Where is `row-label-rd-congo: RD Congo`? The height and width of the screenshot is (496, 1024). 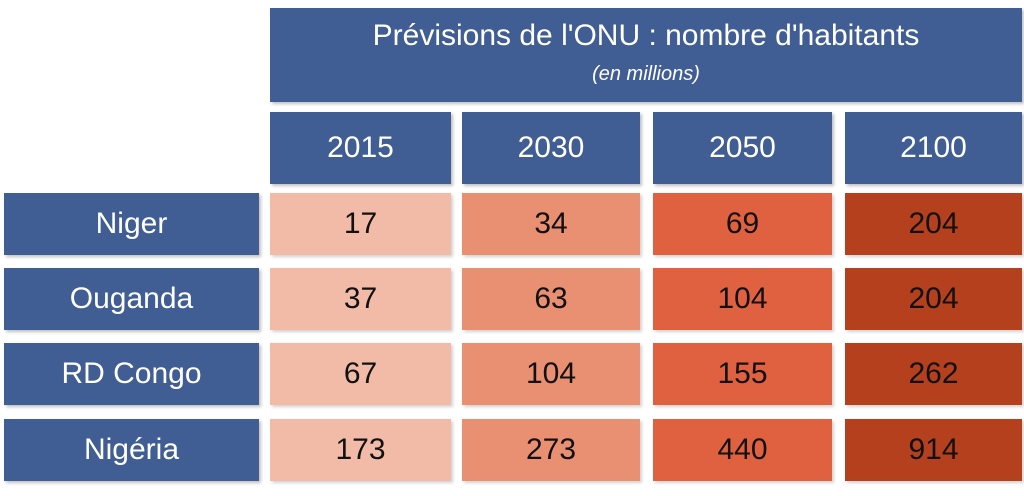 row-label-rd-congo: RD Congo is located at coordinates (131, 374).